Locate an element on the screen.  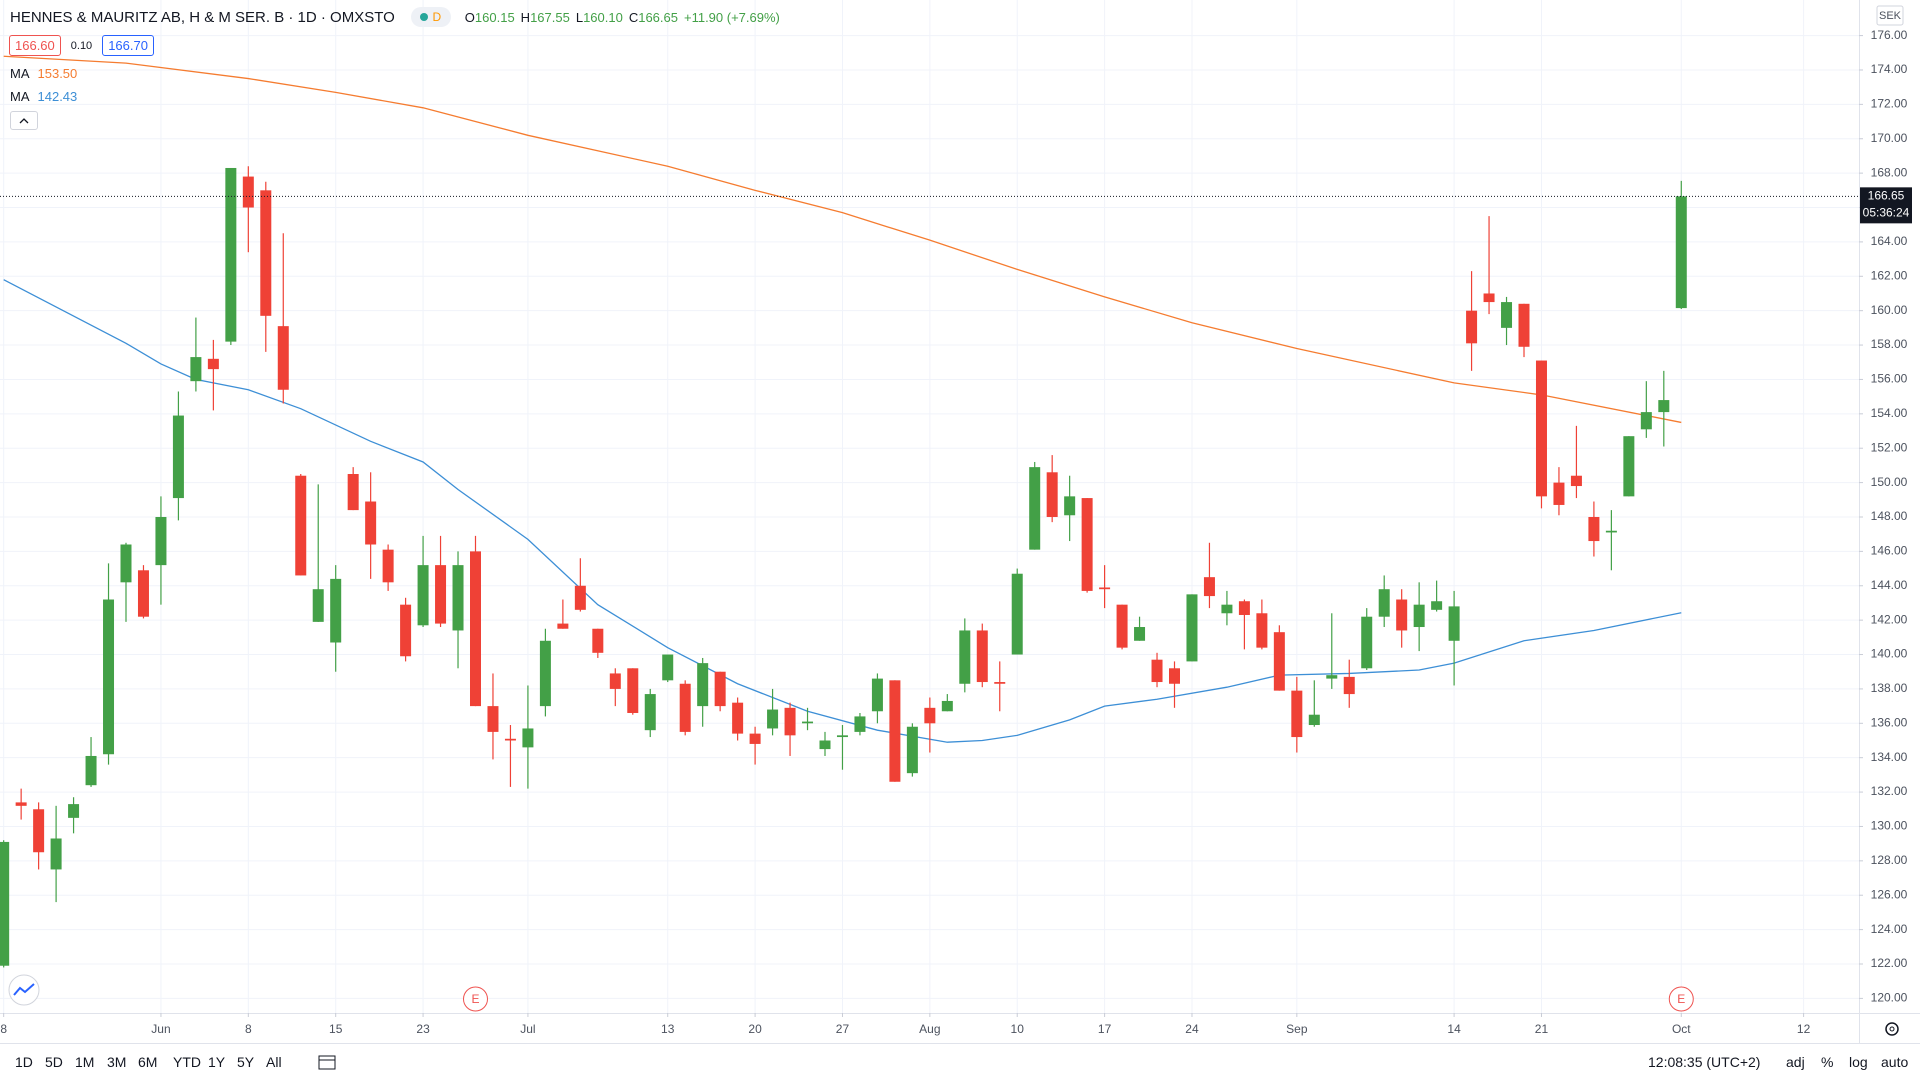
x-tick-label: Jul is located at coordinates (527, 1029).